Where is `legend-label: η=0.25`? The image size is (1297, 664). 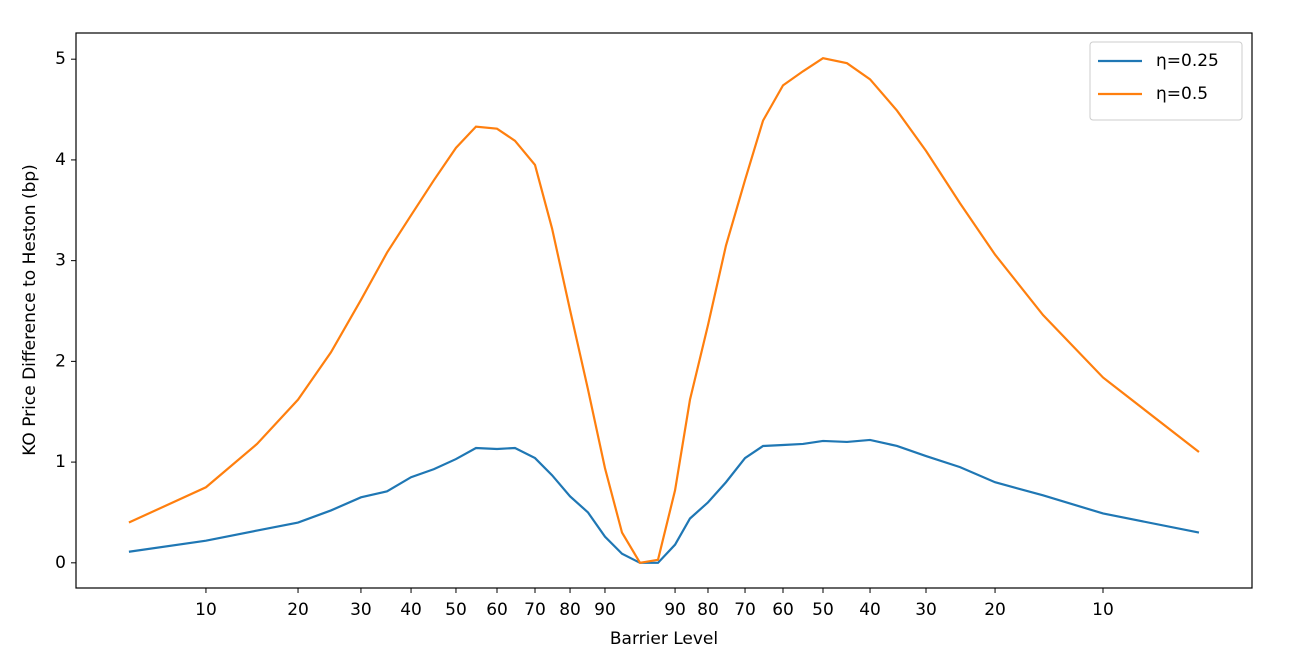 legend-label: η=0.25 is located at coordinates (1187, 61).